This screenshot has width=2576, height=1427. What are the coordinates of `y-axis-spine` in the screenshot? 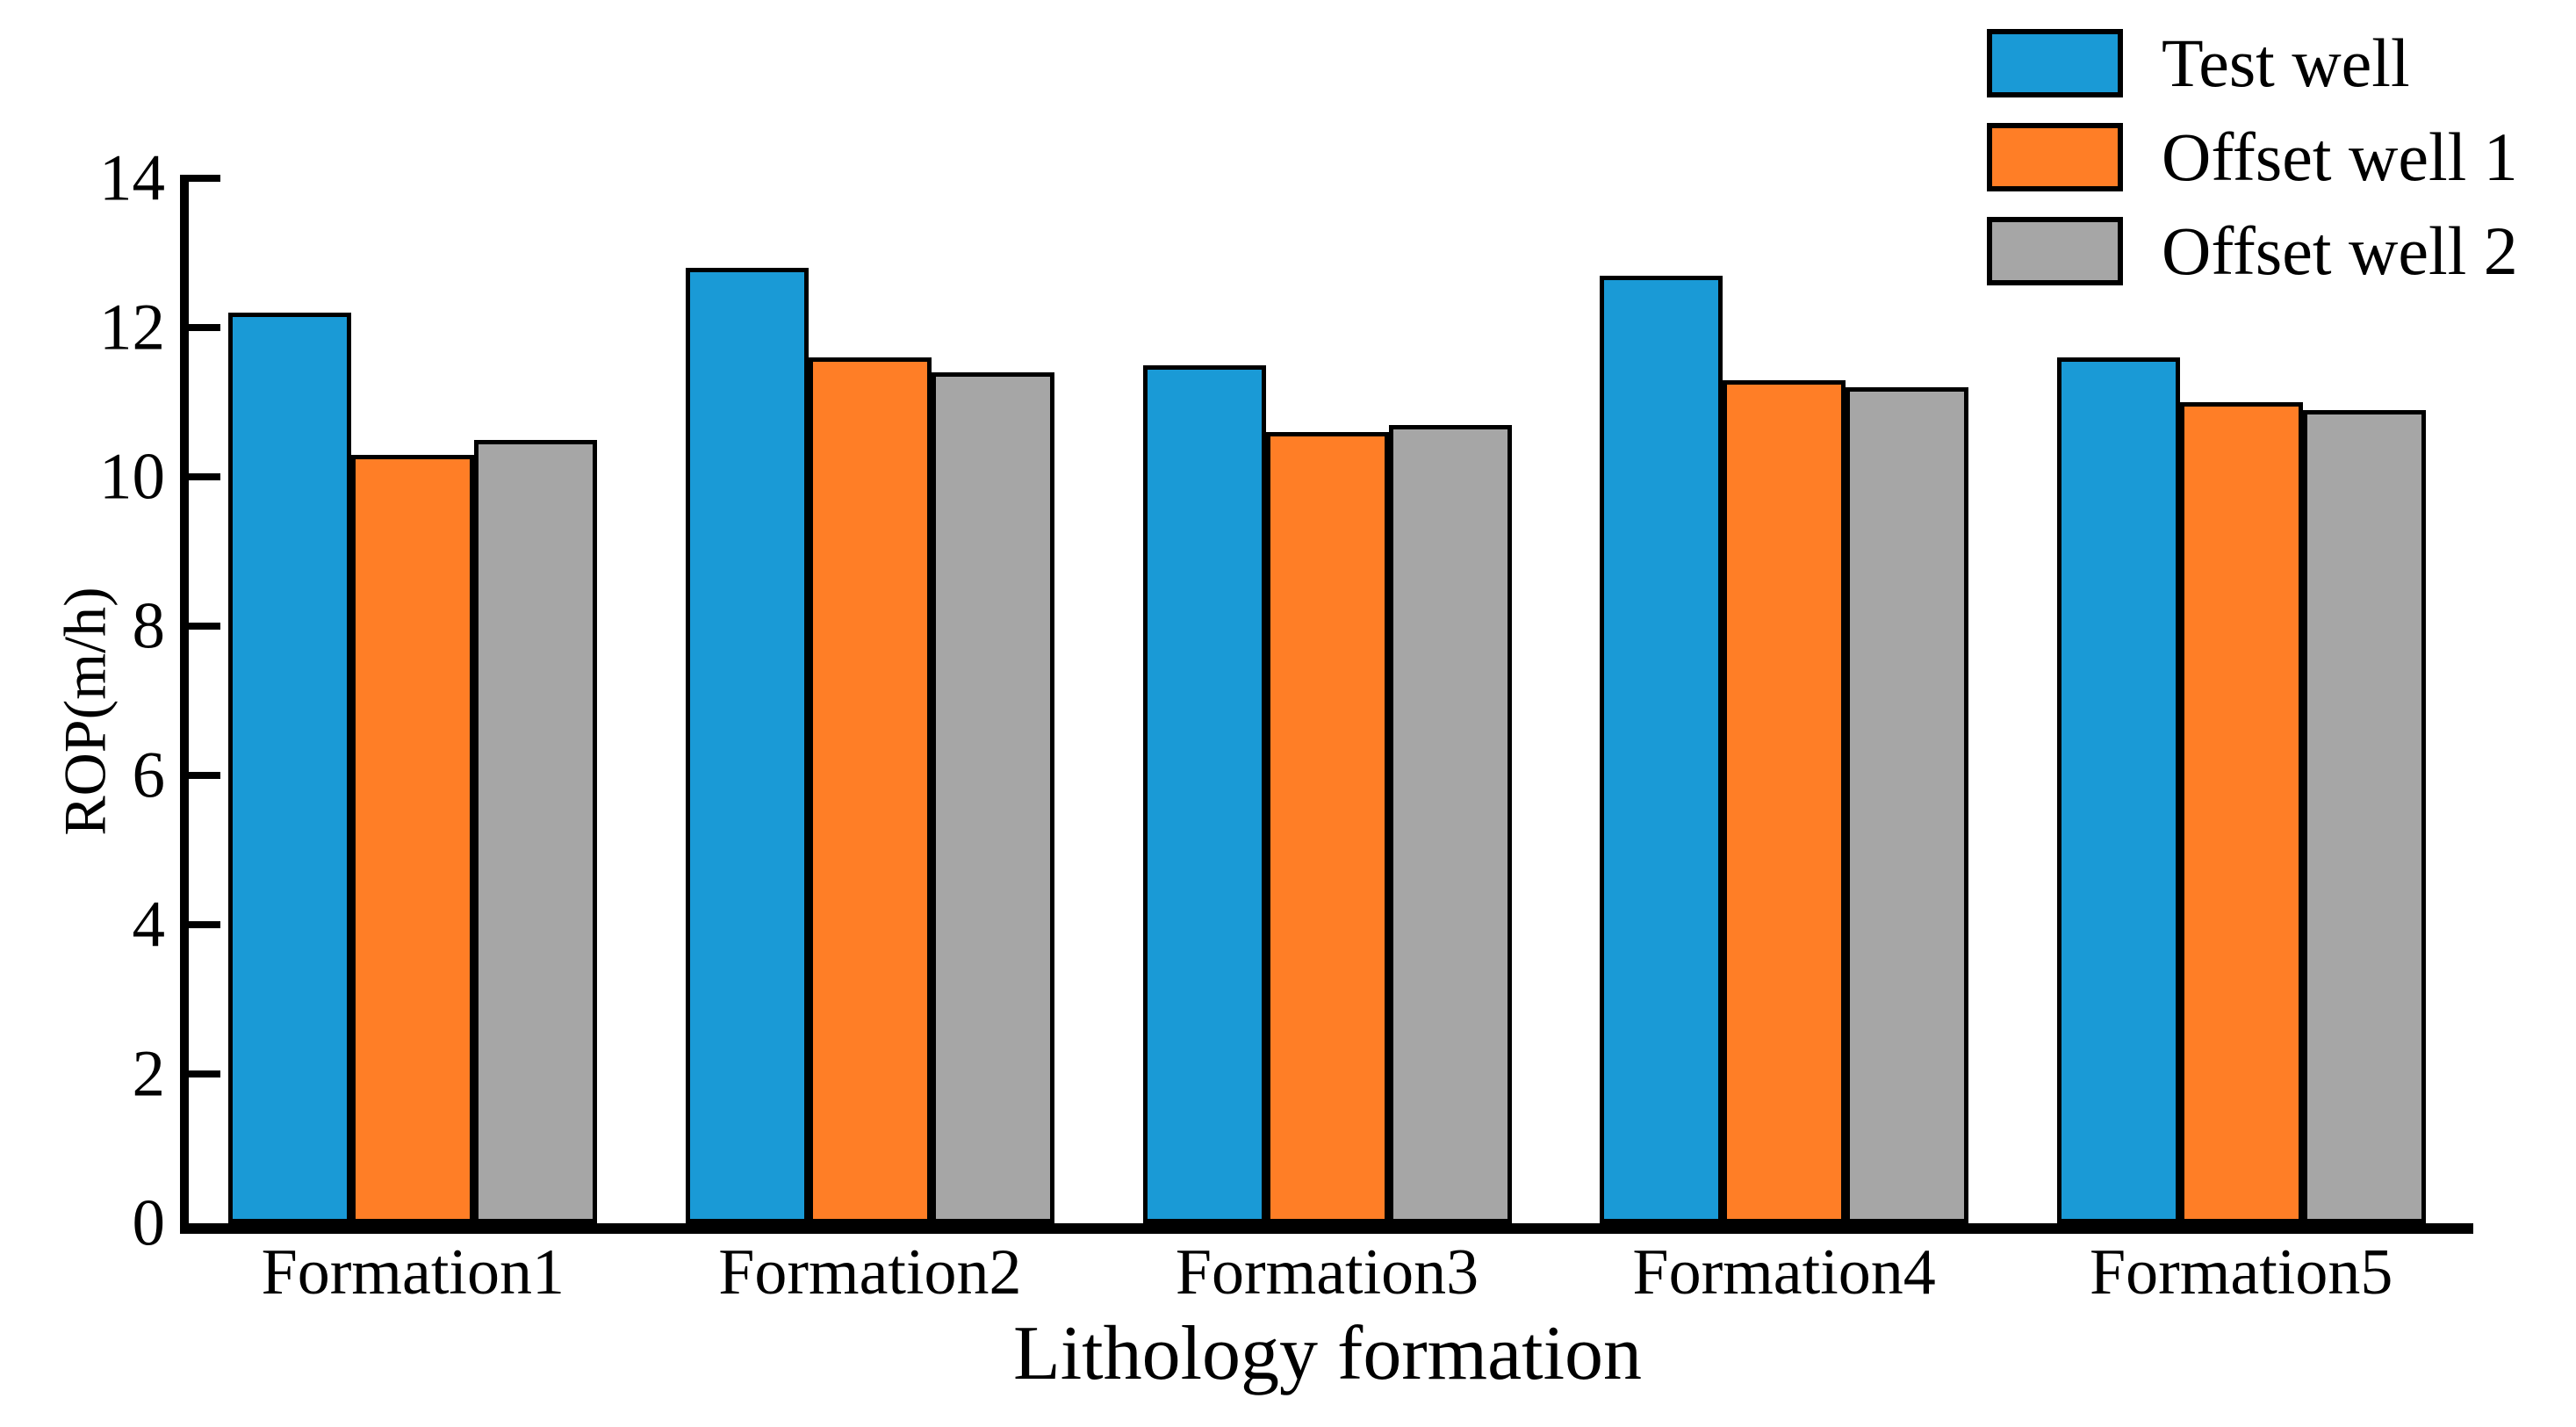 It's located at (184, 704).